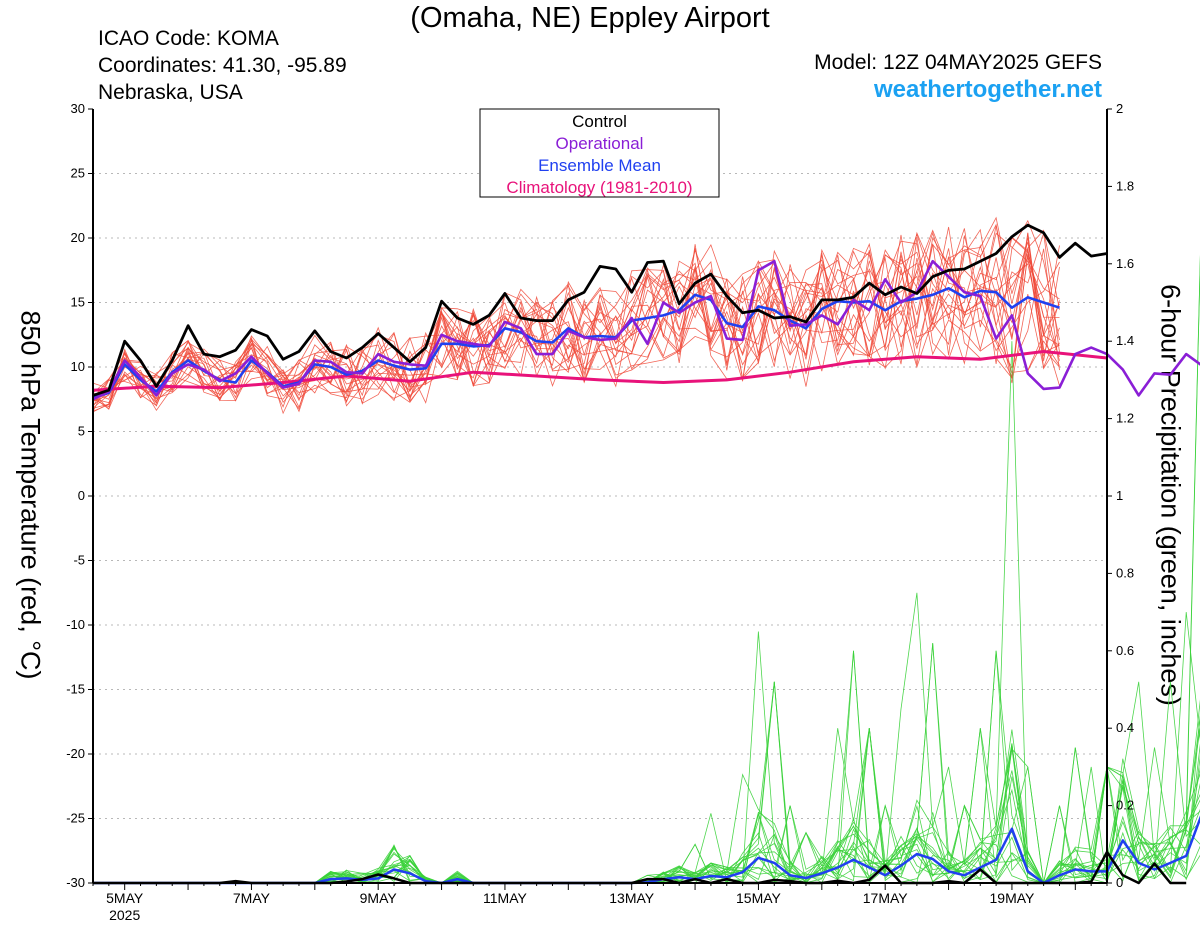 The height and width of the screenshot is (927, 1200). I want to click on y2-tick-label: 1.8, so click(1125, 185).